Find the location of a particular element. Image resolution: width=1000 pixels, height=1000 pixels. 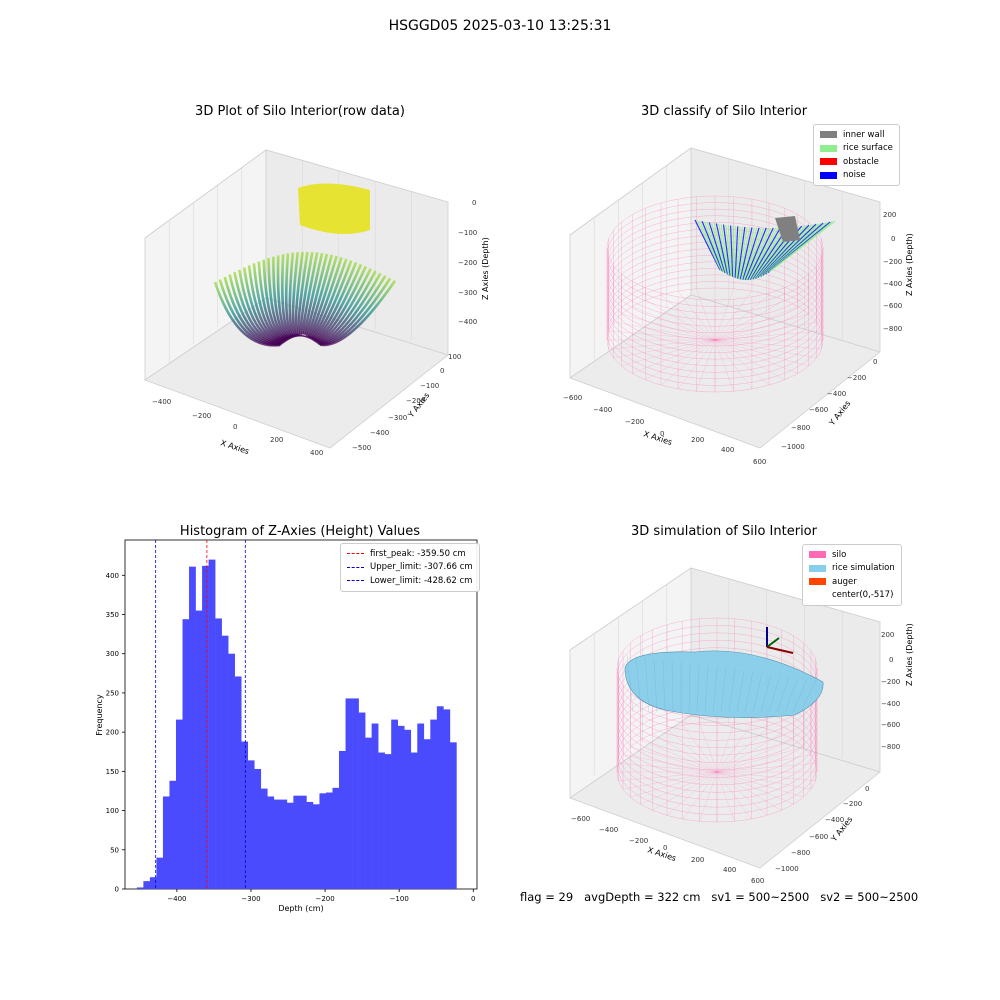

legend-line is located at coordinates (355, 581).